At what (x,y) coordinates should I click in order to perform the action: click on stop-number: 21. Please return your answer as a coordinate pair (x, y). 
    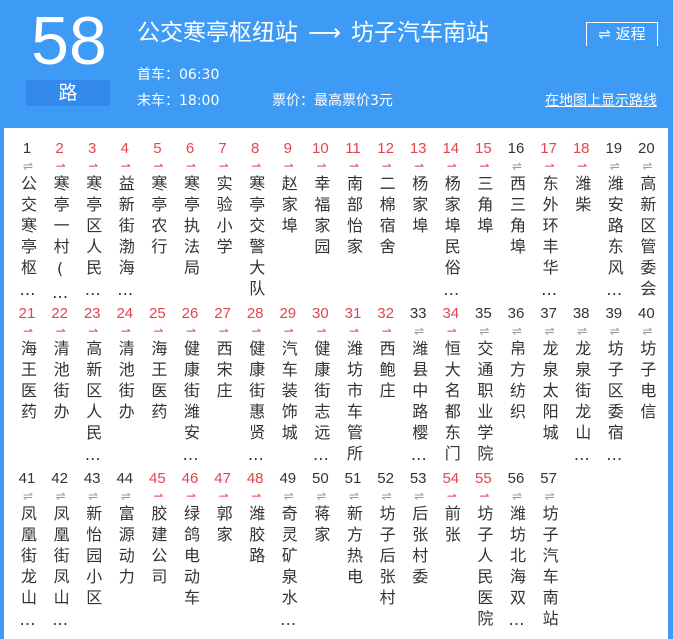
    Looking at the image, I should click on (27, 313).